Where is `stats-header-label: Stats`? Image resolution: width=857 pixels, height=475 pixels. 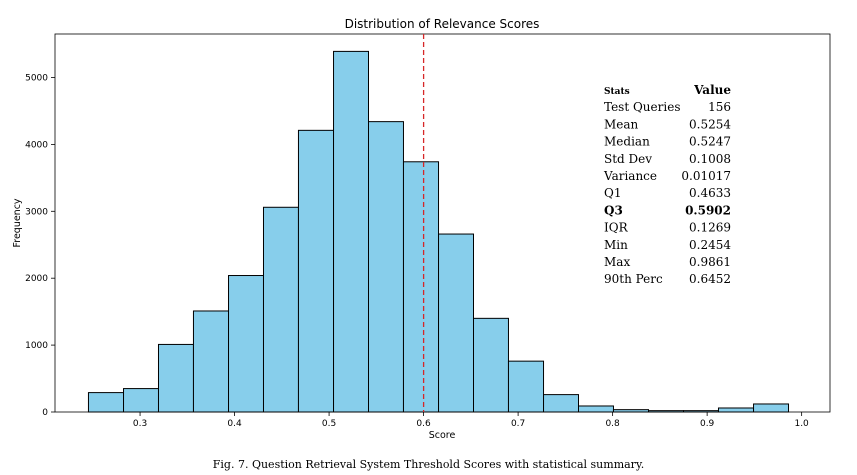 stats-header-label: Stats is located at coordinates (617, 92).